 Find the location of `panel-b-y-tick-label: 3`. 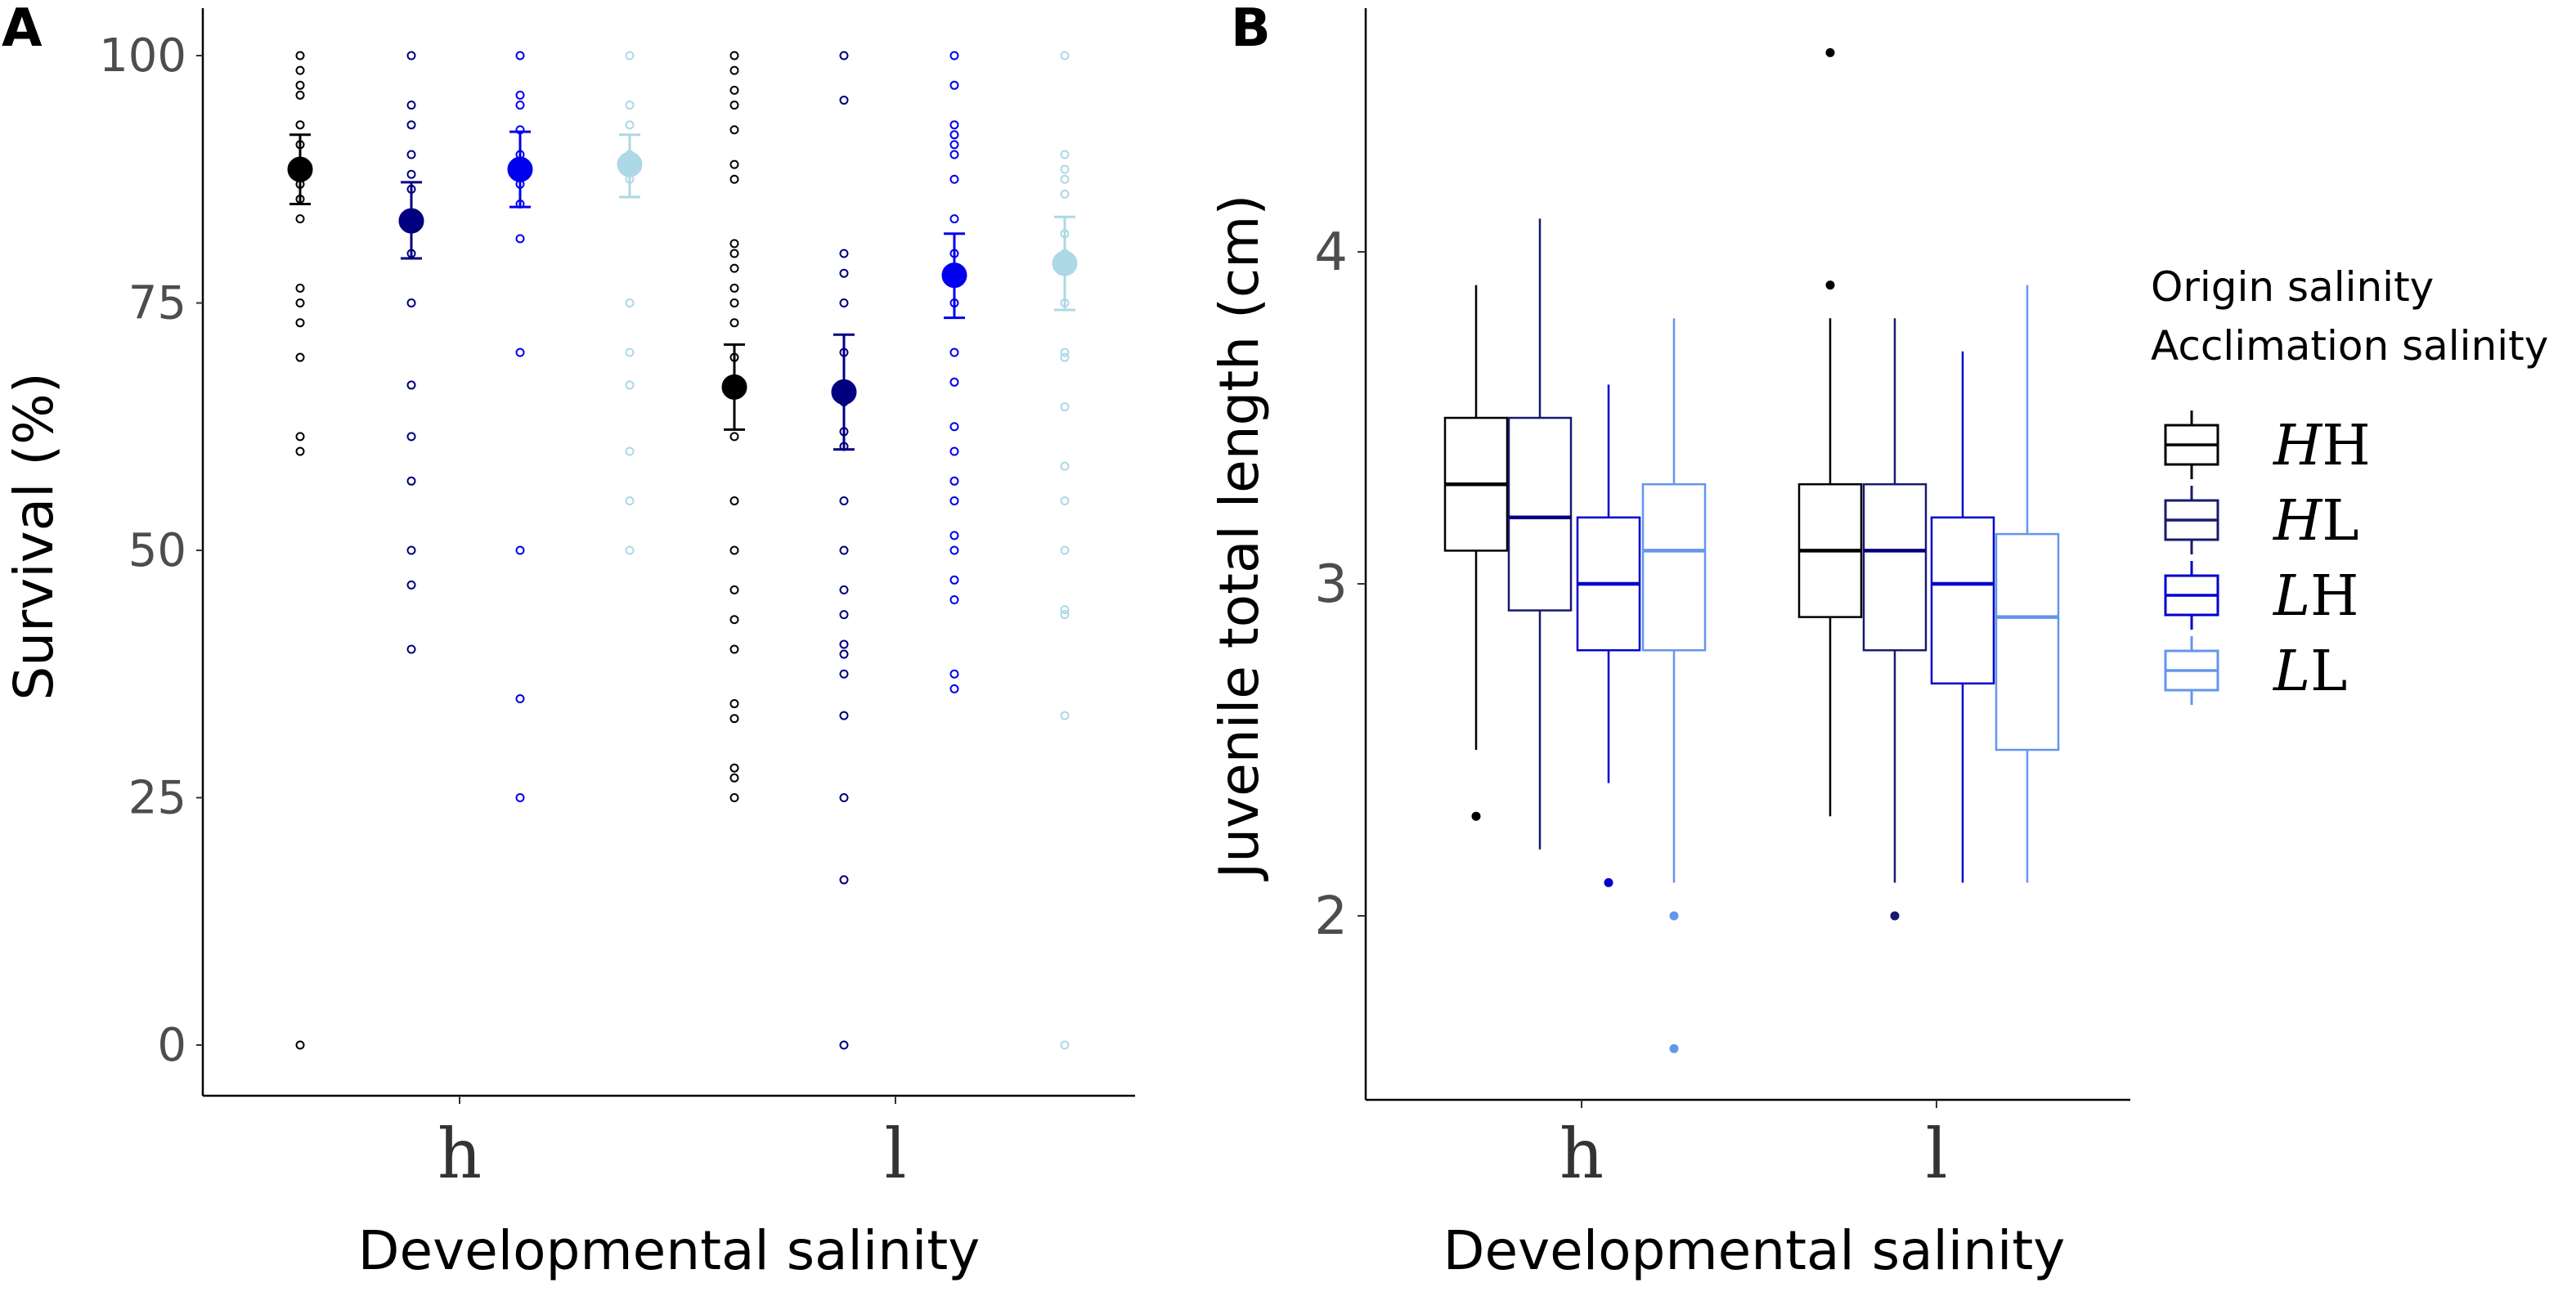

panel-b-y-tick-label: 3 is located at coordinates (1331, 584).